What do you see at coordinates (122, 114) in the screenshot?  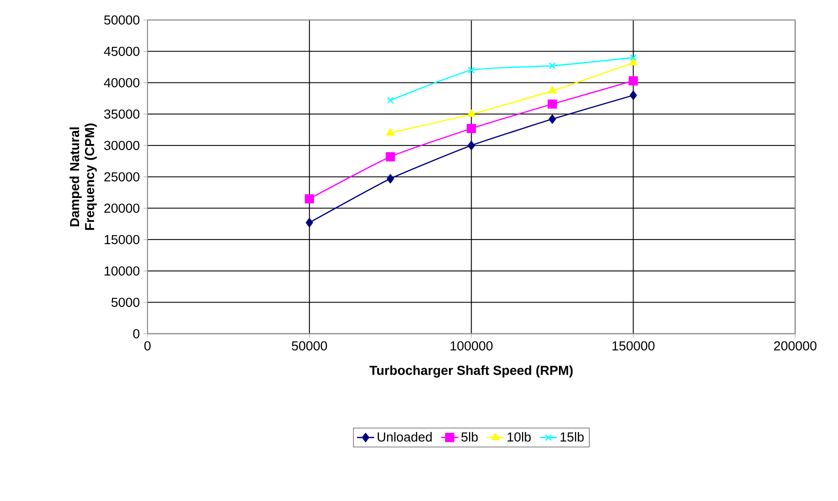 I see `y-tick-label: 35000` at bounding box center [122, 114].